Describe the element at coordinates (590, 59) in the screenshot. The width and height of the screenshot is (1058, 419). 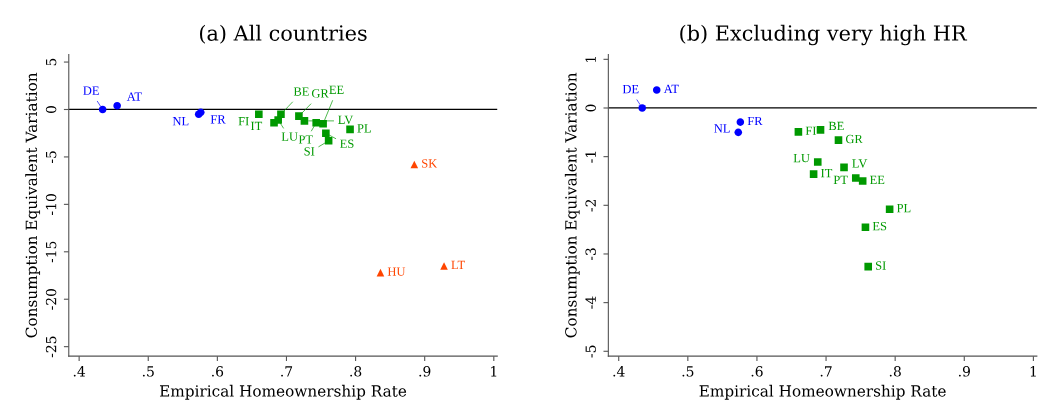
I see `y-tick-label: 1` at that location.